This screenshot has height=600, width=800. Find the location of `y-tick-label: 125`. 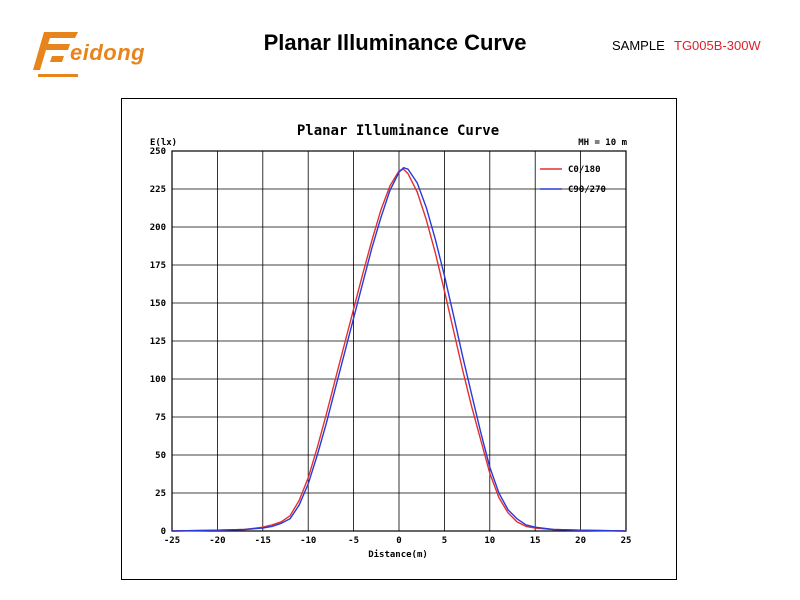

y-tick-label: 125 is located at coordinates (158, 342).